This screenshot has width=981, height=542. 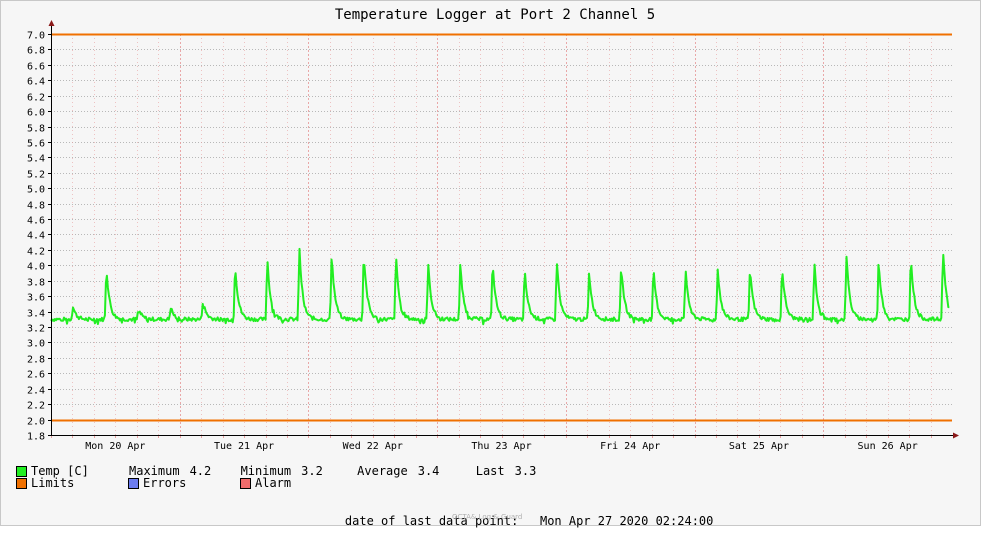 I want to click on last-data-point-value: Mon Apr 27 2020 02:24:00, so click(x=626, y=521).